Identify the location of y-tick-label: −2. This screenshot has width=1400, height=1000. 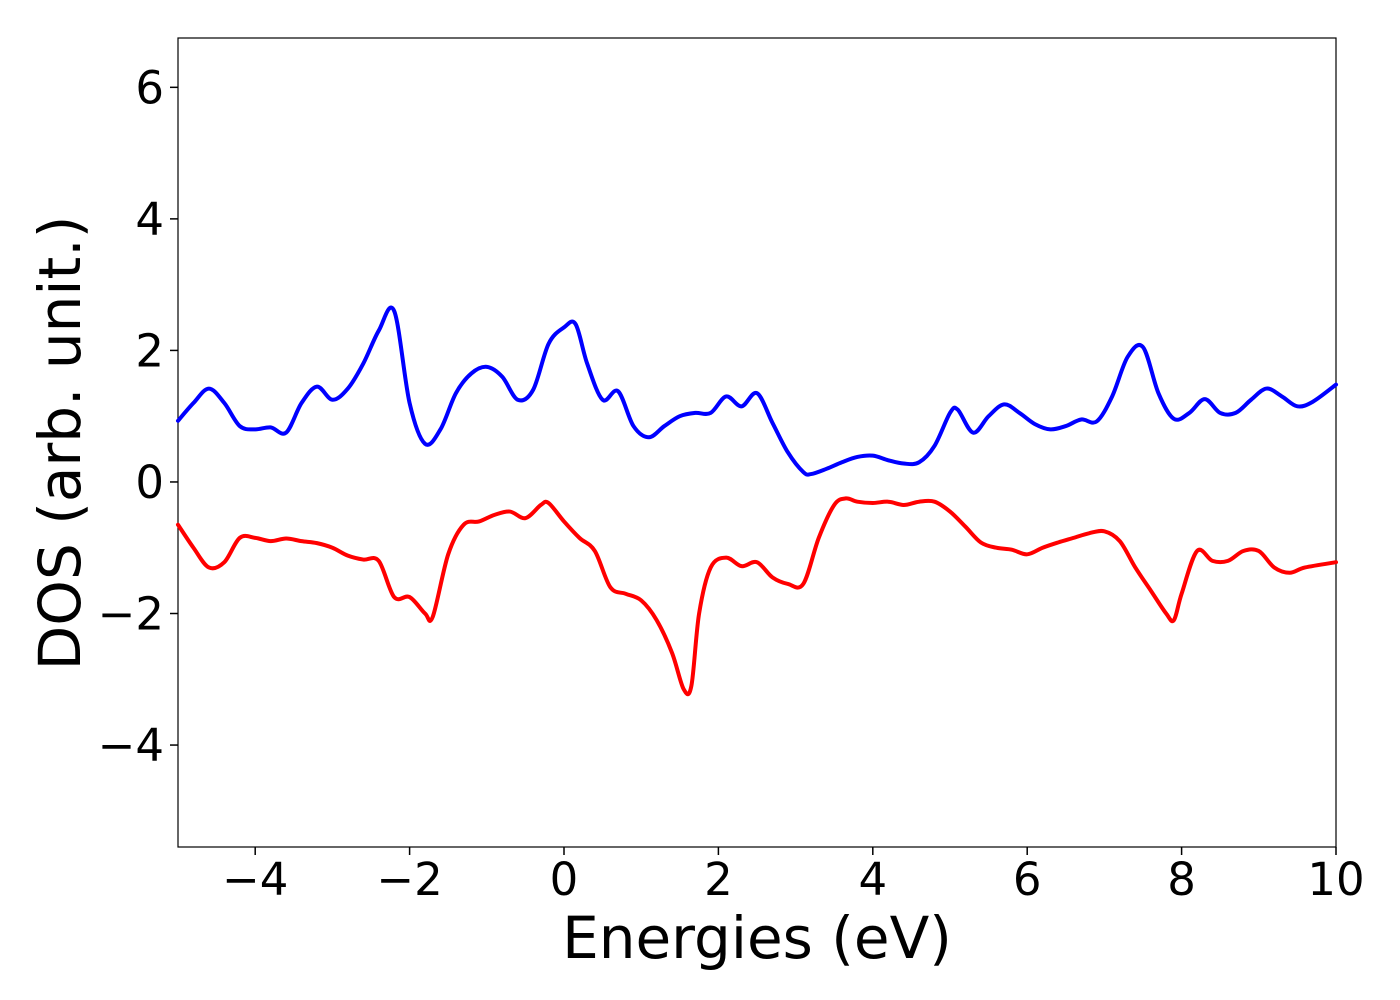
(131, 614).